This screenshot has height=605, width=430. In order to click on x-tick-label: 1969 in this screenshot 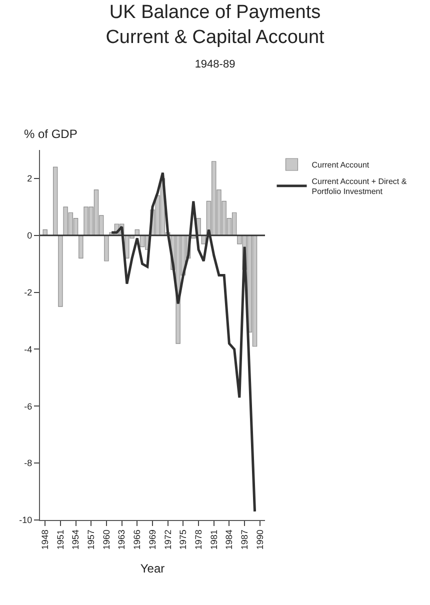, I will do `click(152, 540)`.